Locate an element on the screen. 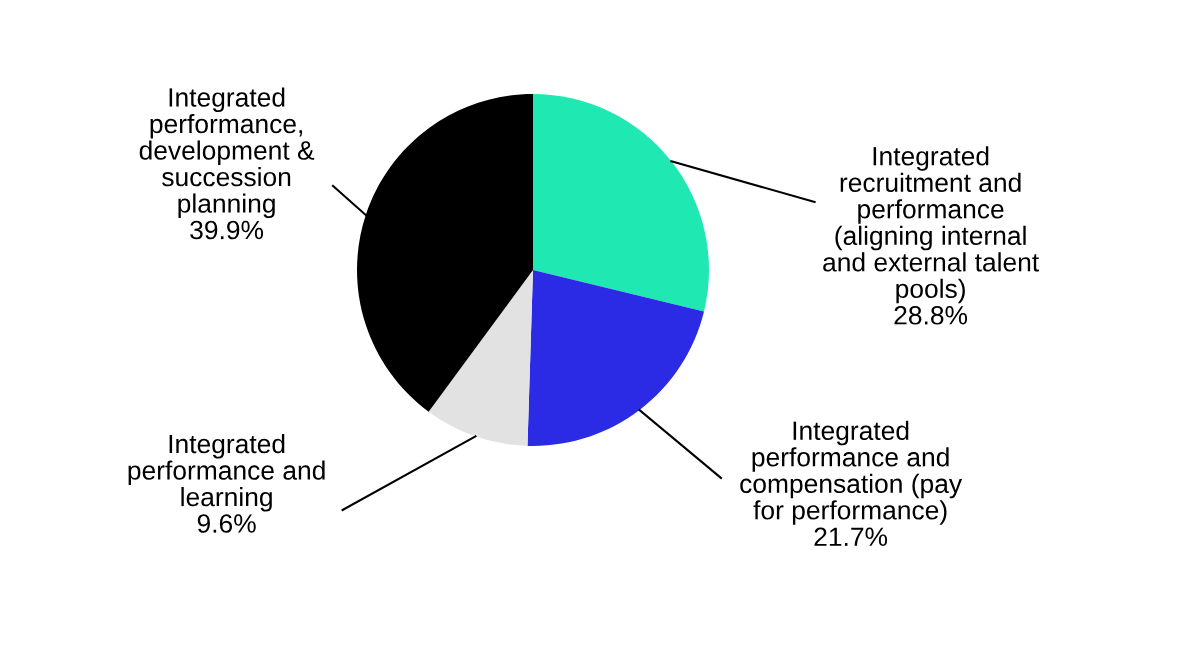 Image resolution: width=1191 pixels, height=671 pixels. slice-label: Integrated performance, development & succession planning is located at coordinates (227, 153).